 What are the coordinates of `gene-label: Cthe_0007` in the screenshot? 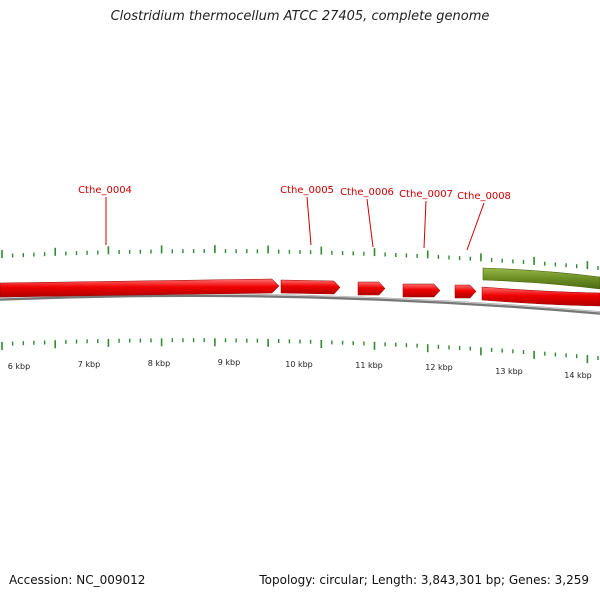 It's located at (426, 194).